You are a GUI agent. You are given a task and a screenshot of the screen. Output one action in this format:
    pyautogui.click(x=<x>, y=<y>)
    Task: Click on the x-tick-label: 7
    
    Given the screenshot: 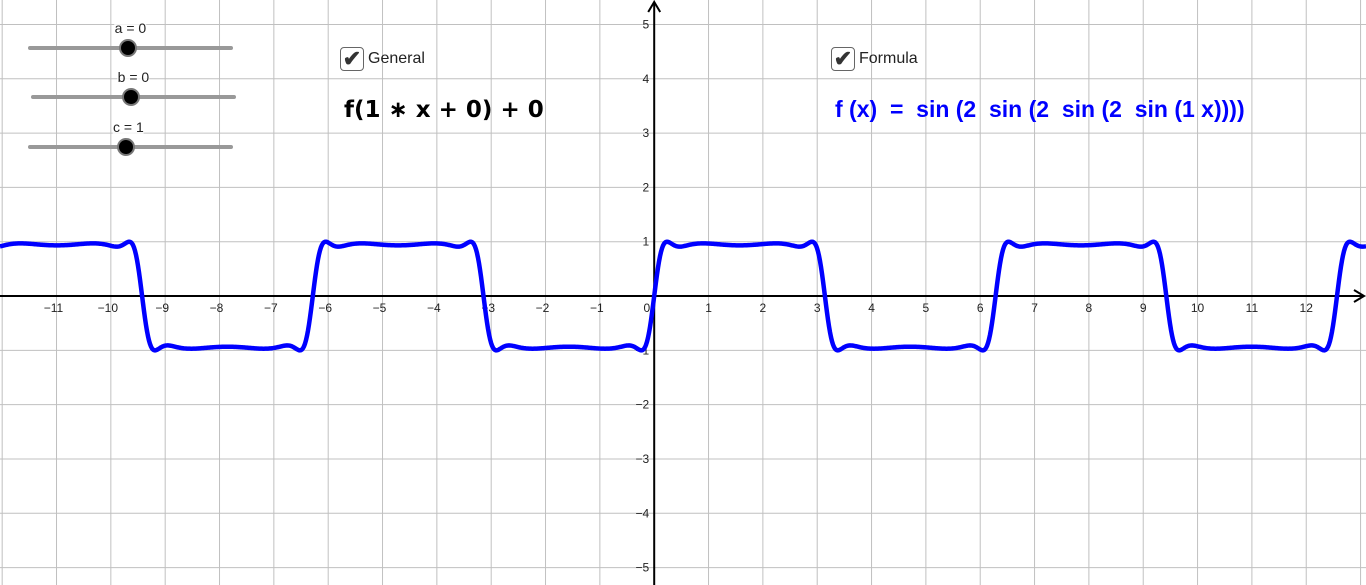 What is the action you would take?
    pyautogui.click(x=1034, y=308)
    